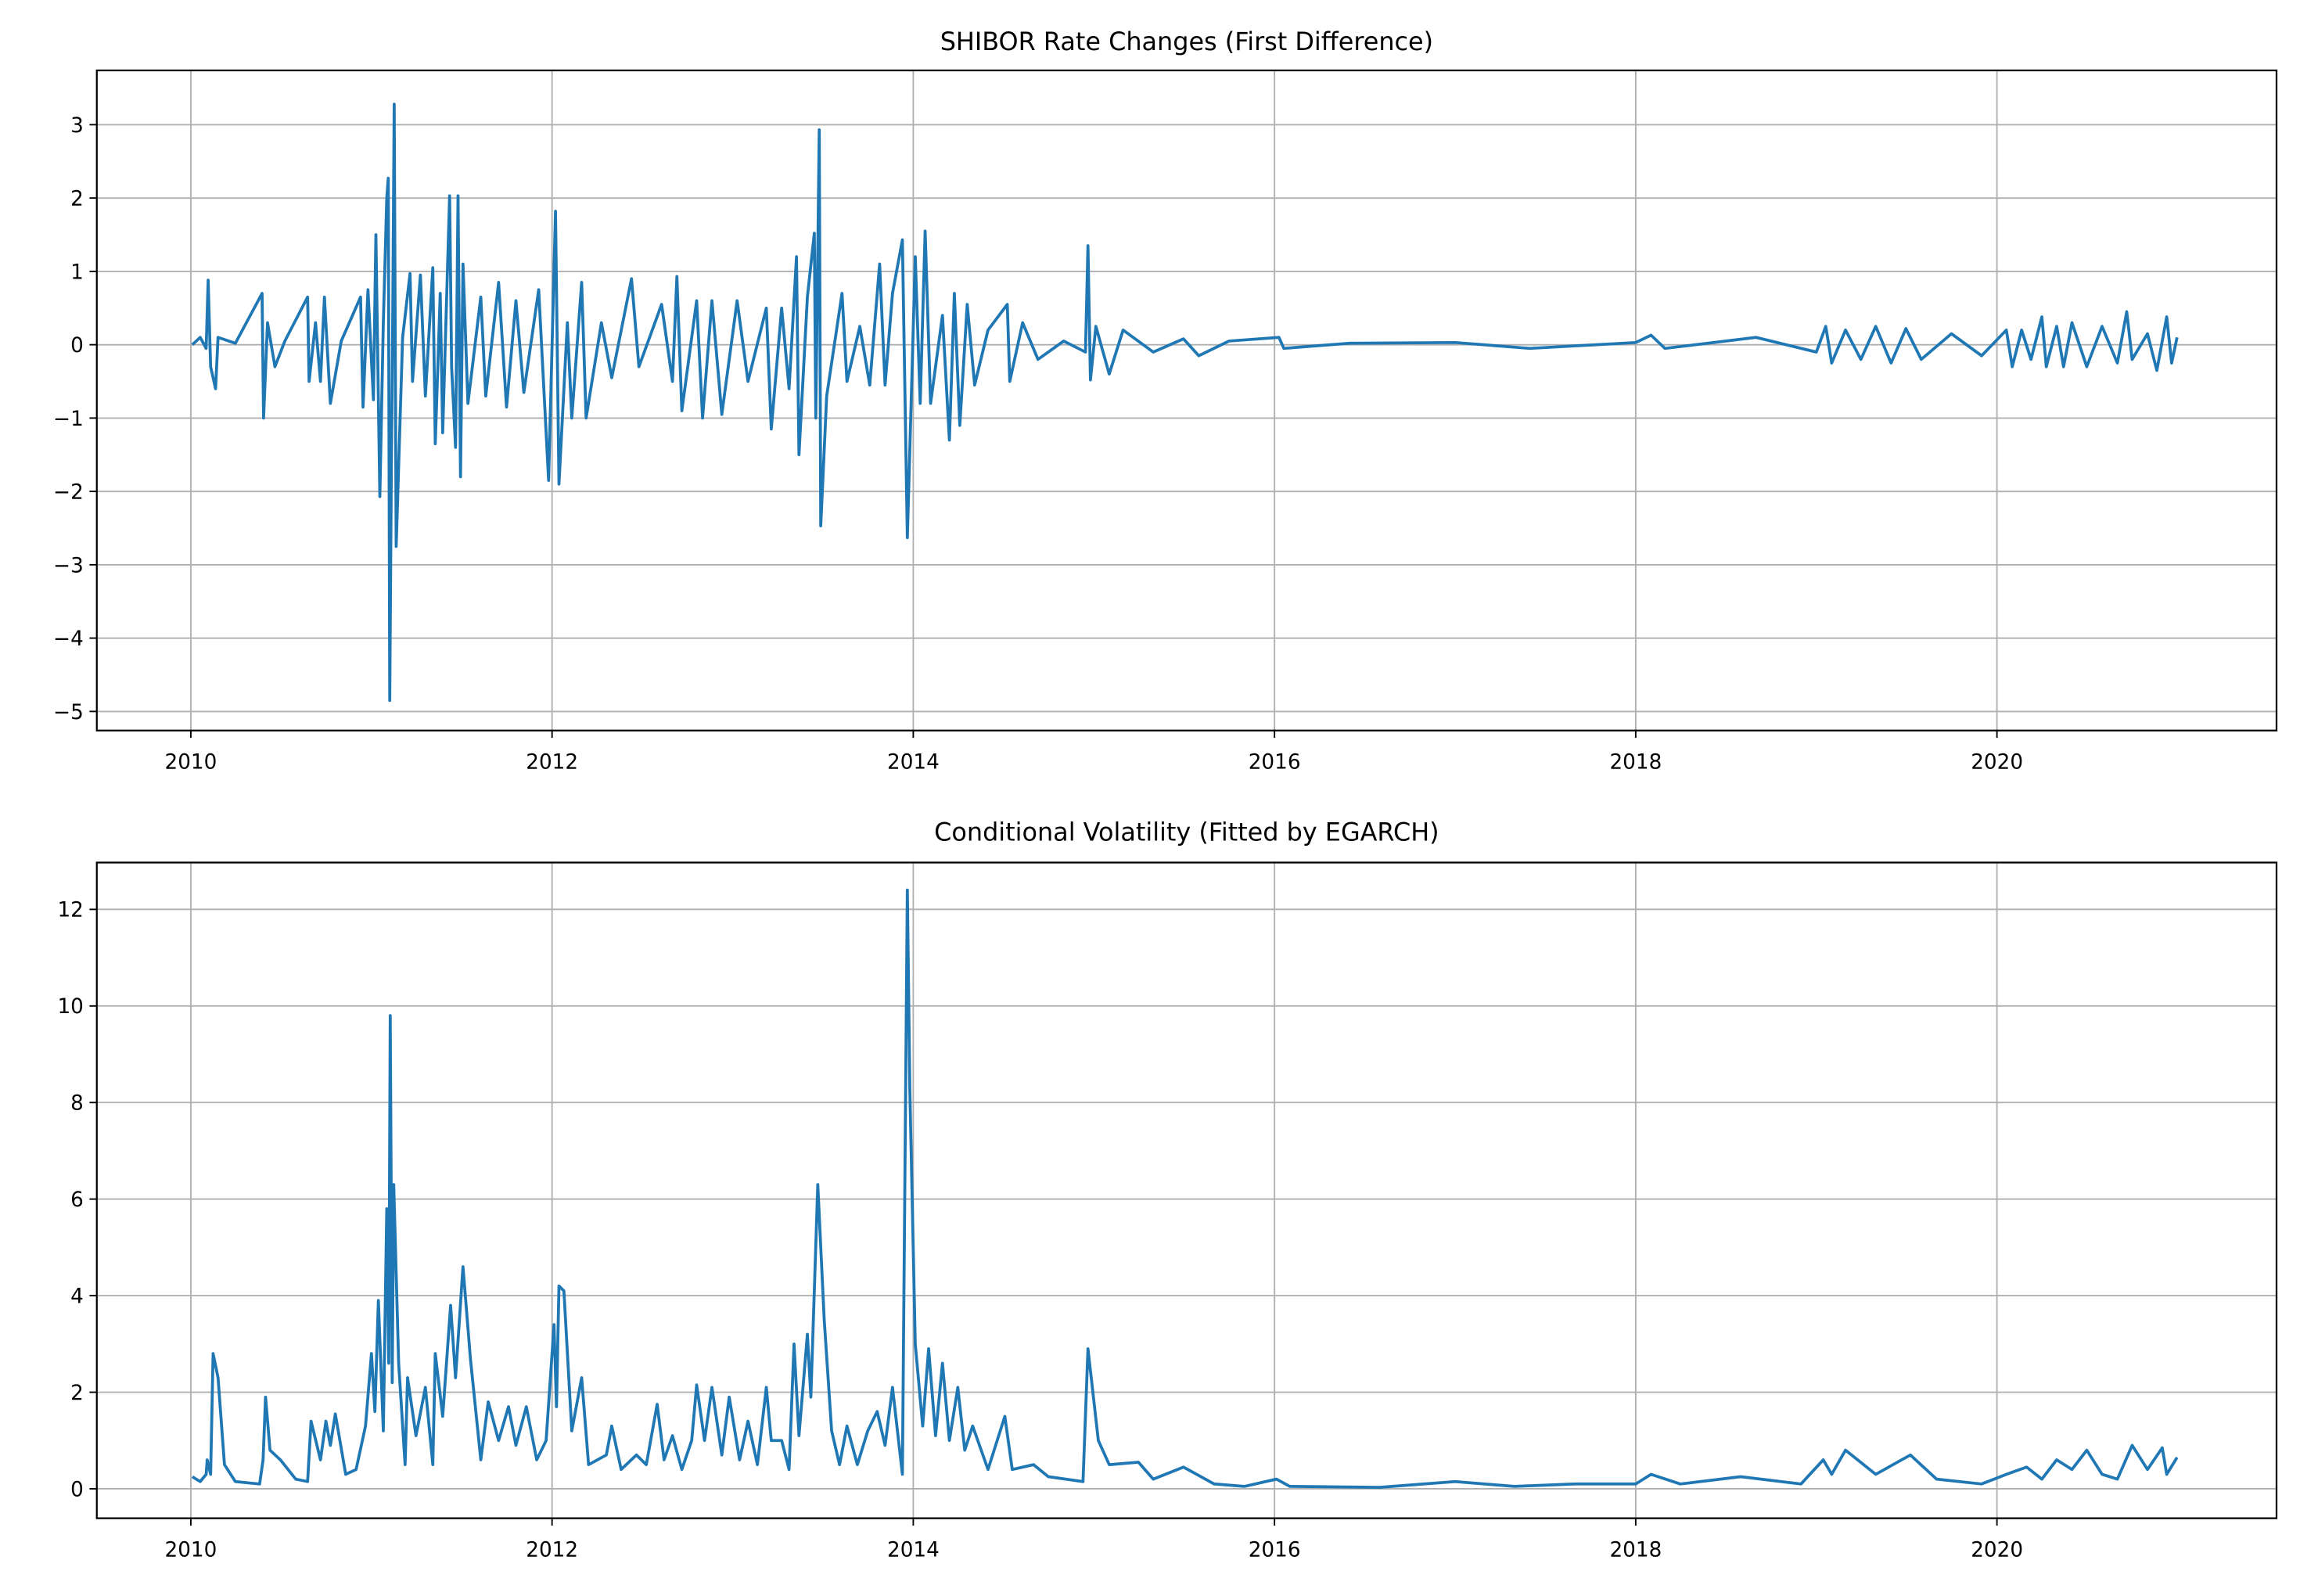 The width and height of the screenshot is (2300, 1596). Describe the element at coordinates (77, 1296) in the screenshot. I see `y-tick-label: 4` at that location.